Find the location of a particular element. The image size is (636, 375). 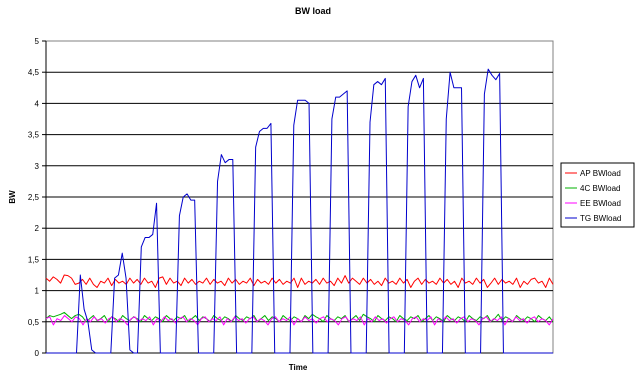

chart-title: BW load is located at coordinates (313, 11).